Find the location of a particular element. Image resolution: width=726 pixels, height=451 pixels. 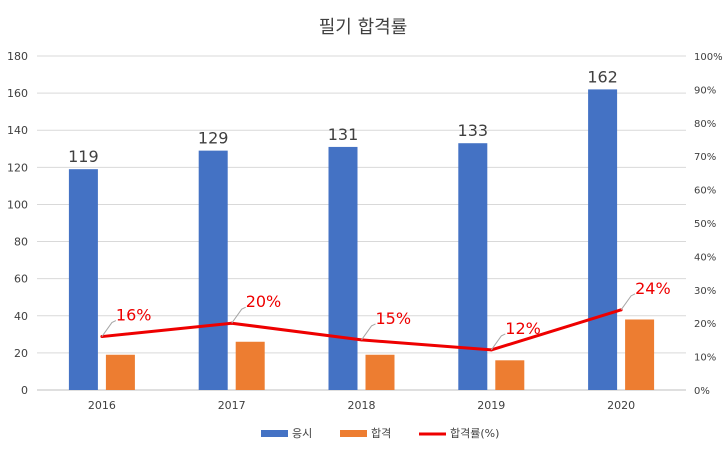

bar-응시-2020 is located at coordinates (603, 240).